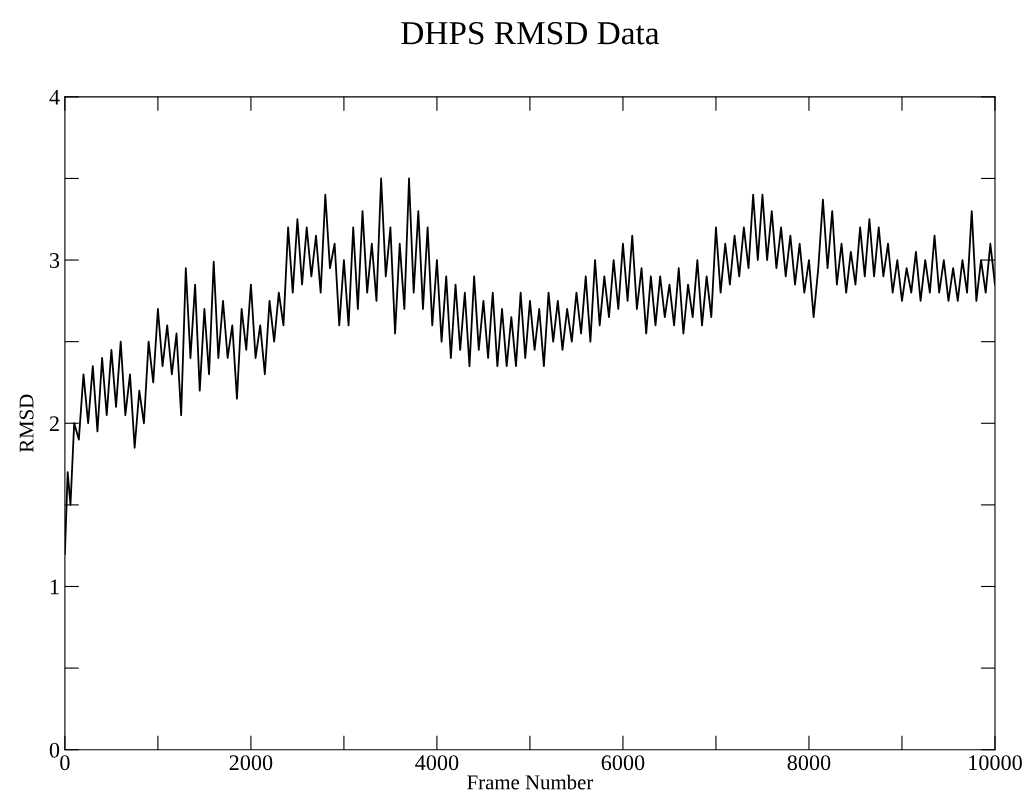  Describe the element at coordinates (54, 97) in the screenshot. I see `y-tick-label: 4` at that location.